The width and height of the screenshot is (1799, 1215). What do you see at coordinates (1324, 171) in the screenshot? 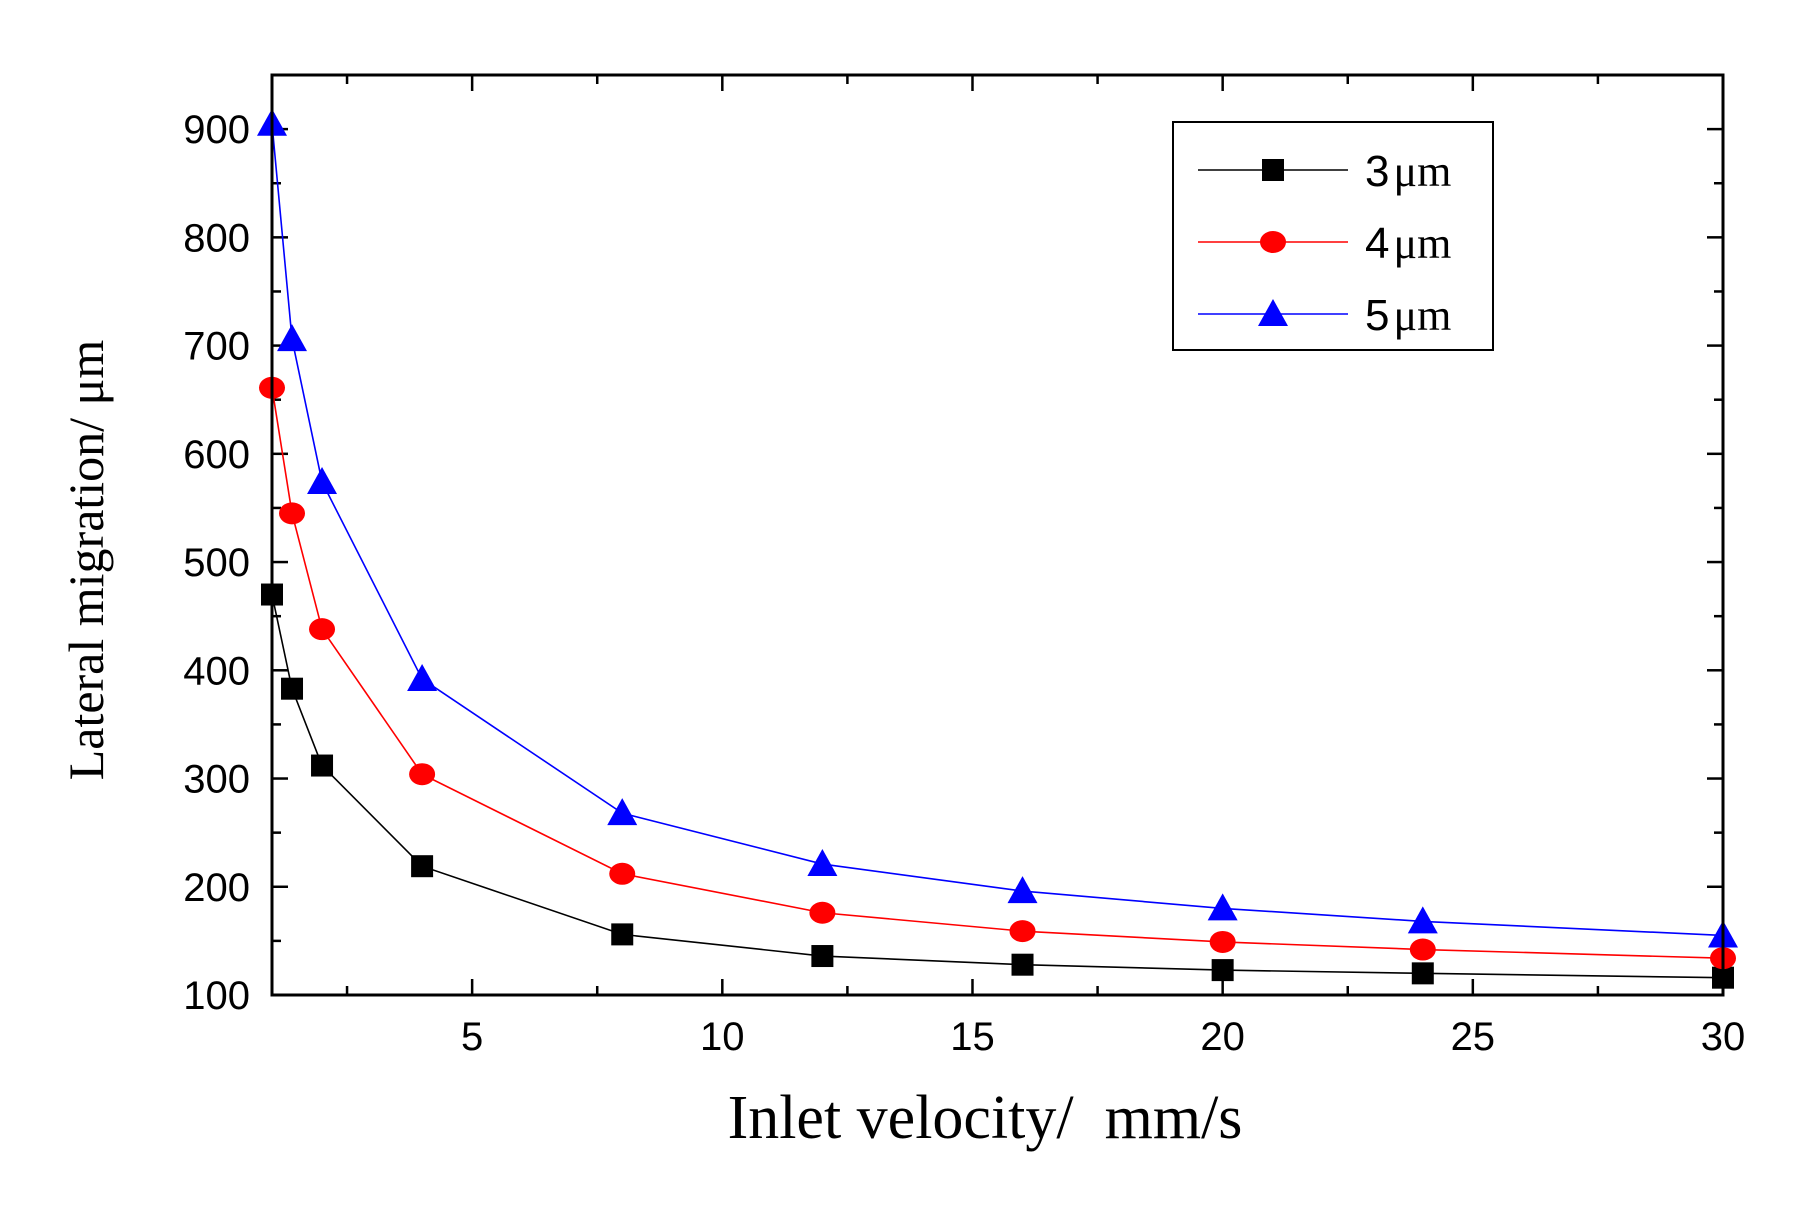
I see `legend-item-3um: 3μm` at bounding box center [1324, 171].